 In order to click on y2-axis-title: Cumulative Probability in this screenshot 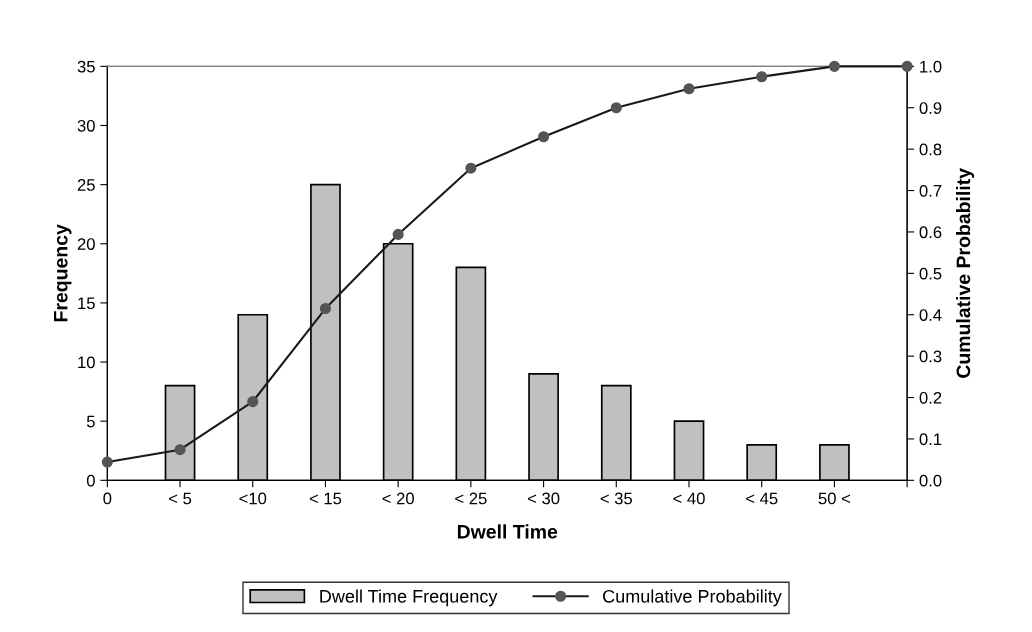, I will do `click(965, 273)`.